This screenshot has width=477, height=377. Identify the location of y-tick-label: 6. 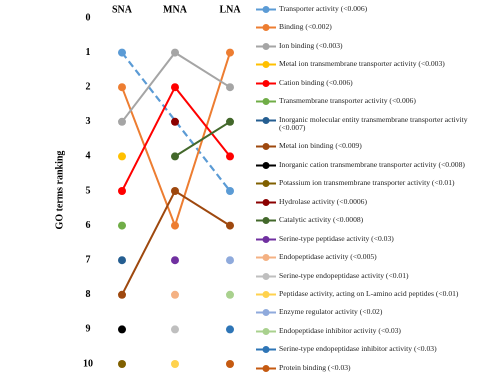
(88, 225).